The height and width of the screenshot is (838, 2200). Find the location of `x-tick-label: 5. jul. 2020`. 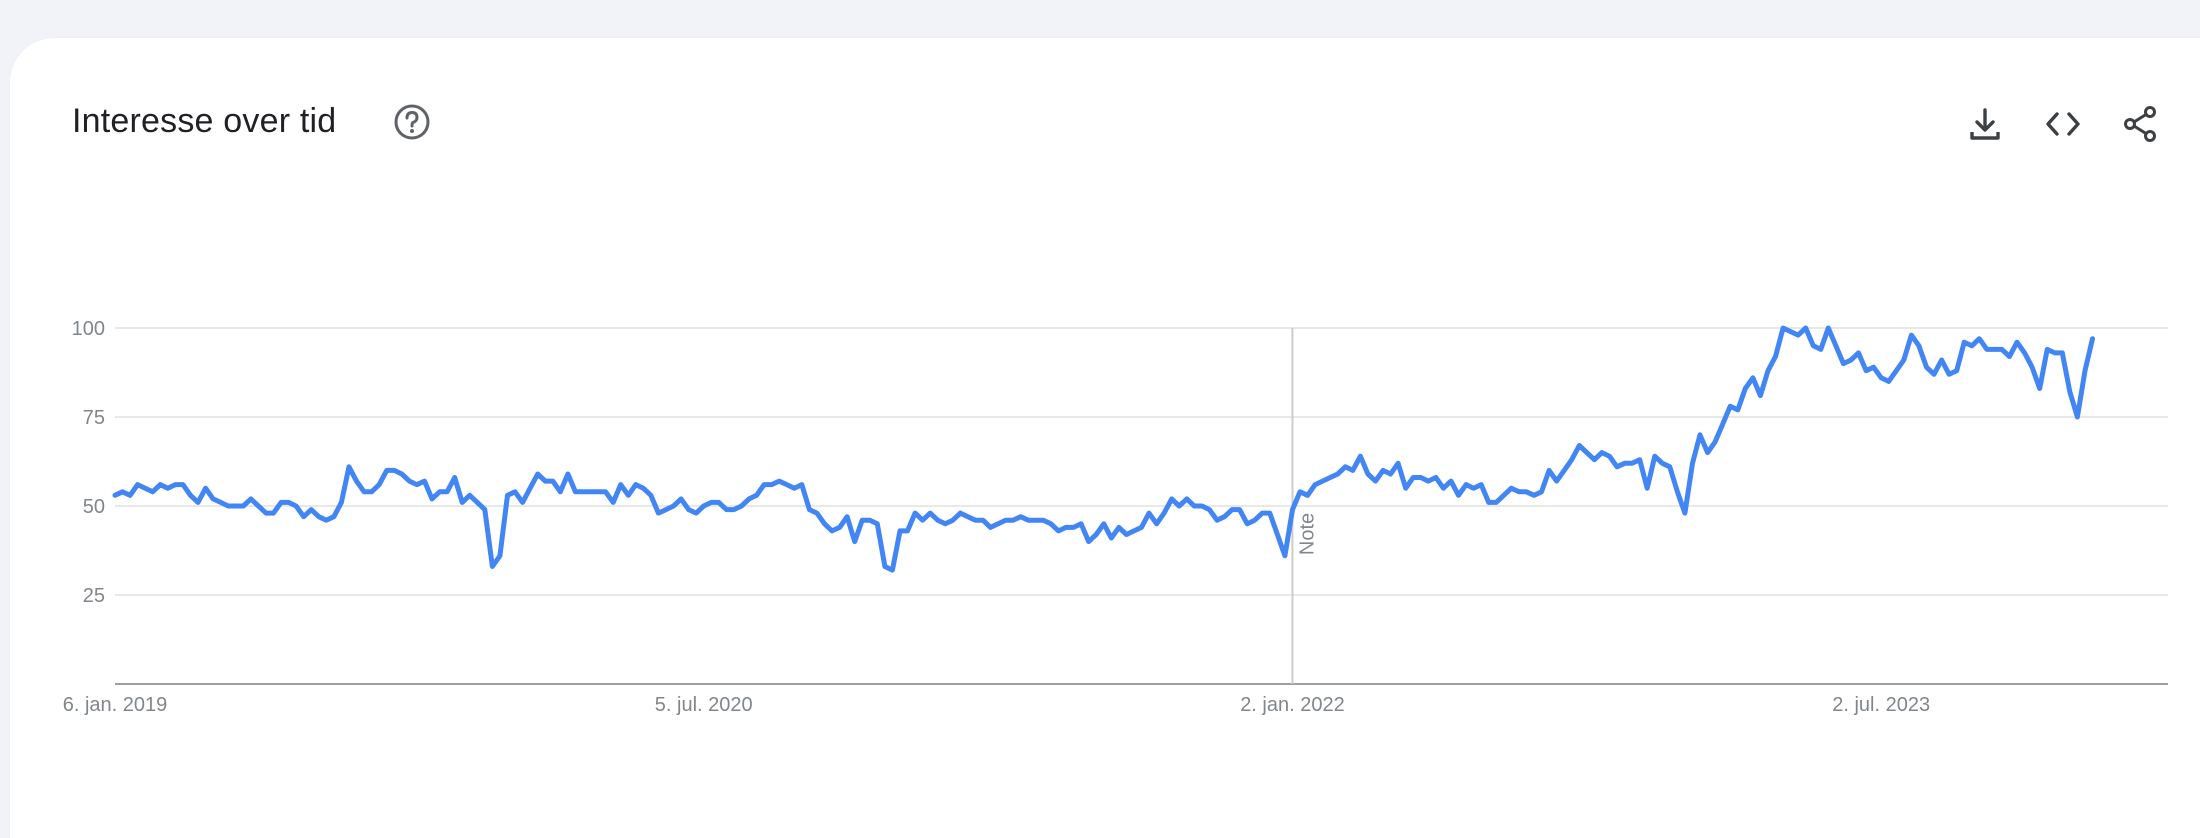

x-tick-label: 5. jul. 2020 is located at coordinates (704, 705).